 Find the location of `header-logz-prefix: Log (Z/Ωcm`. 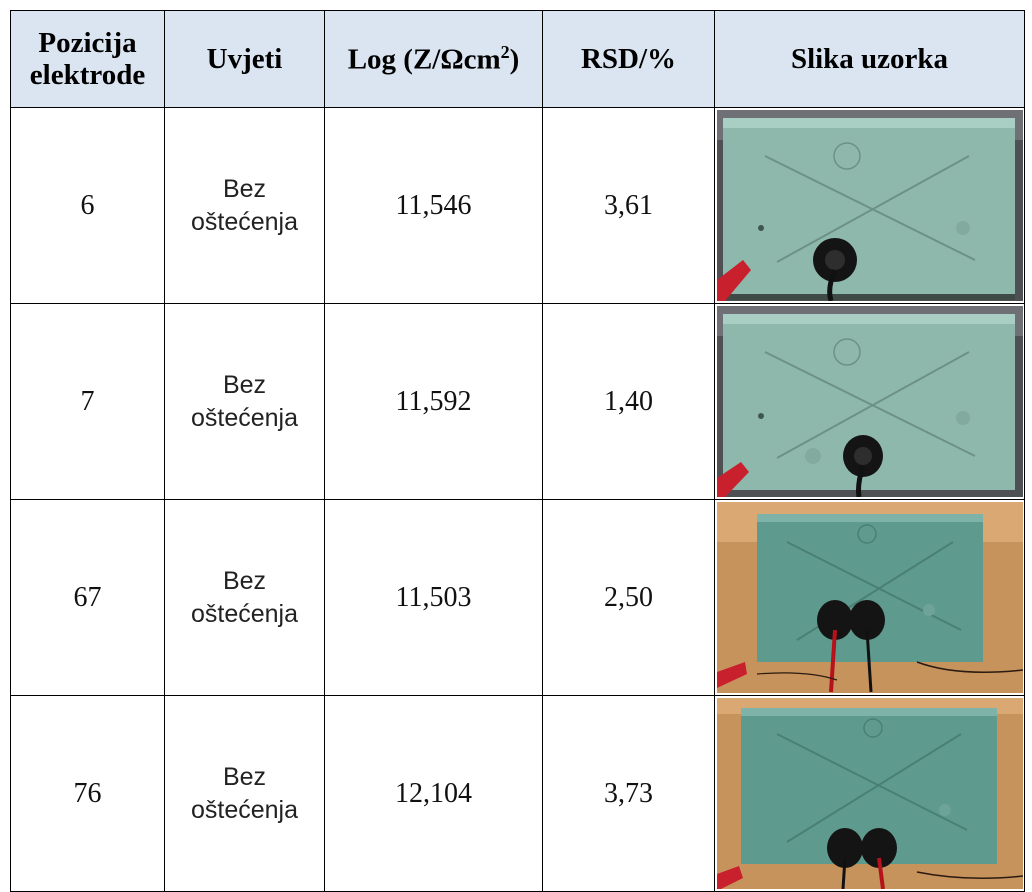

header-logz-prefix: Log (Z/Ωcm is located at coordinates (424, 59).